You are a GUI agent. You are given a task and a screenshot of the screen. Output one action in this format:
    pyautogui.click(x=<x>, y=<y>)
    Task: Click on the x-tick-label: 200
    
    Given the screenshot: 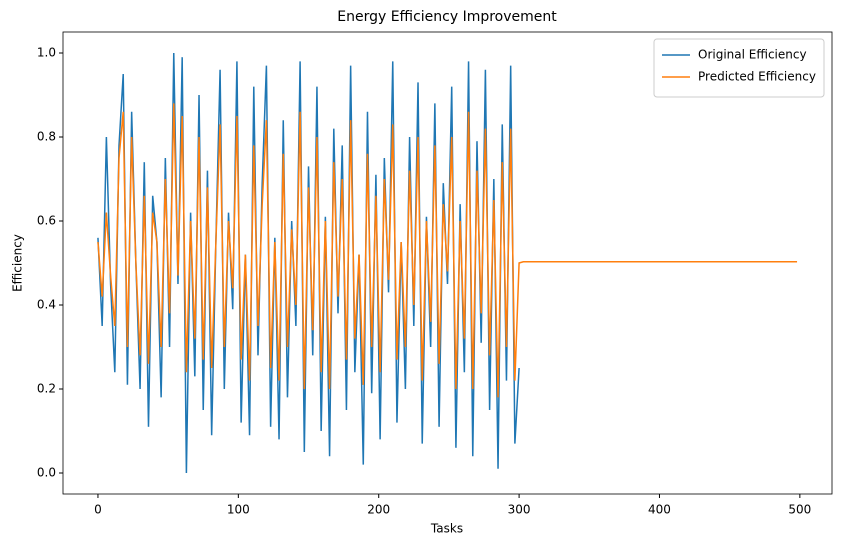 What is the action you would take?
    pyautogui.click(x=378, y=510)
    